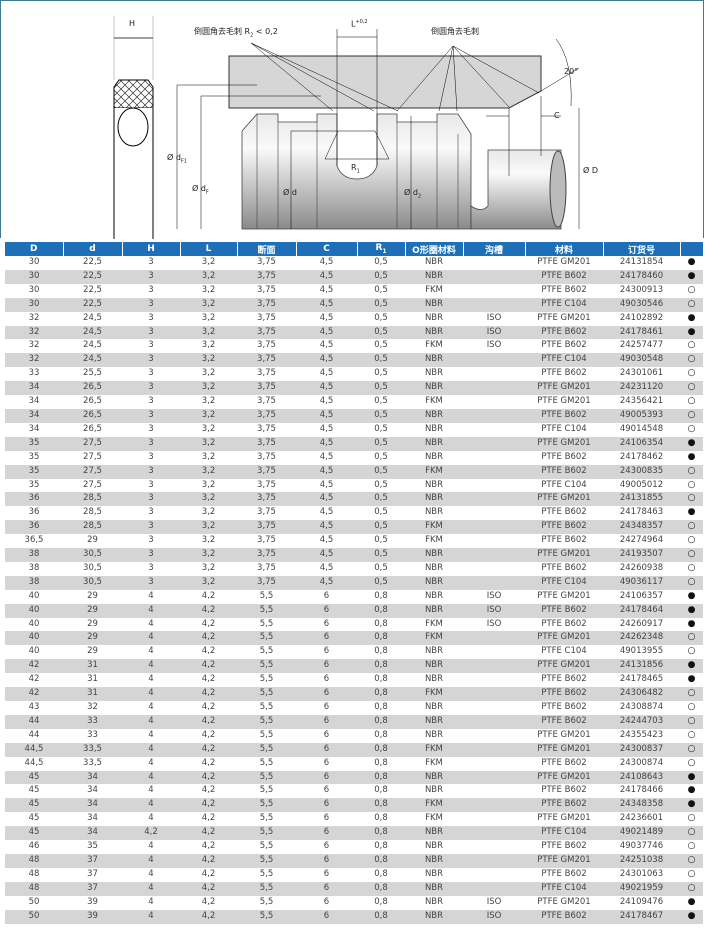  What do you see at coordinates (34, 666) in the screenshot?
I see `cell-D: 42` at bounding box center [34, 666].